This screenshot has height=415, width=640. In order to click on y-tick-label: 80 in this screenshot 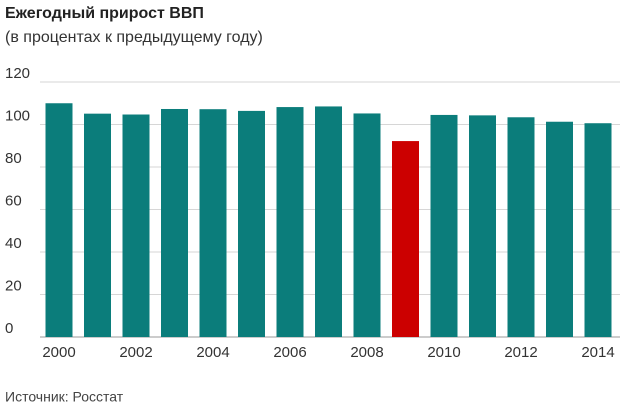, I will do `click(13, 158)`.